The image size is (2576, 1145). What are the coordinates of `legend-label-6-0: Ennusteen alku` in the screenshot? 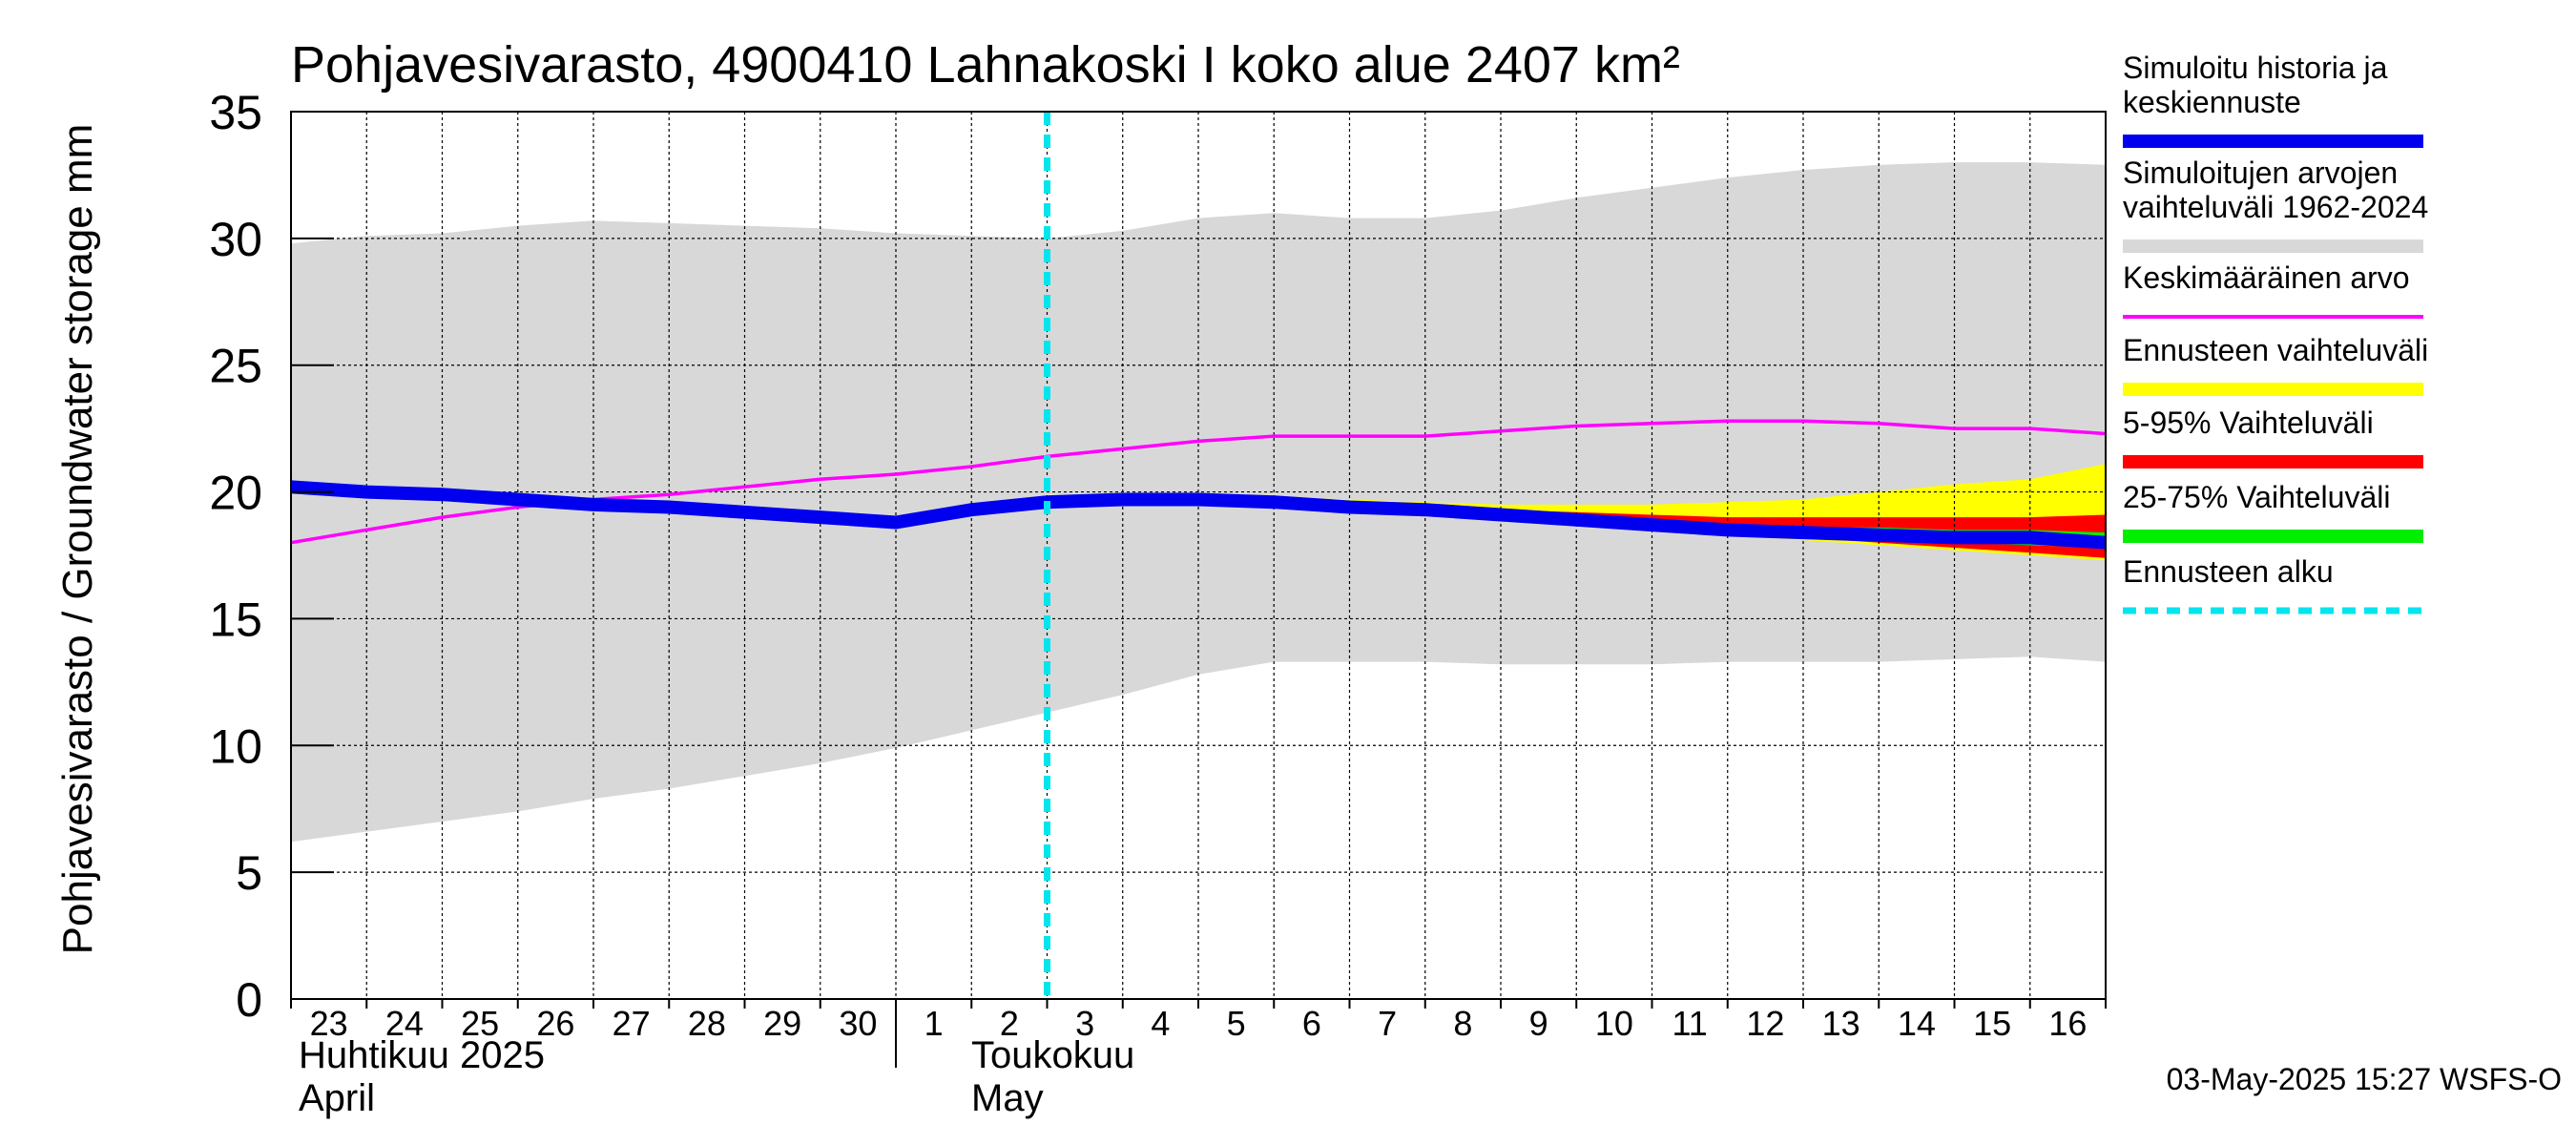 It's located at (2228, 572).